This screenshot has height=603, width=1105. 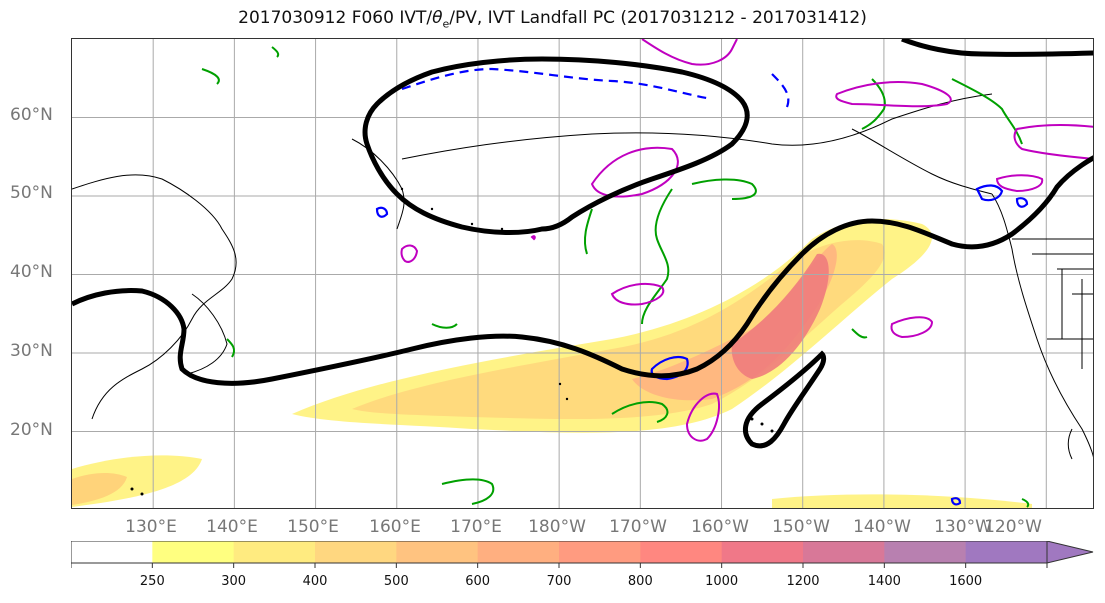 What do you see at coordinates (557, 527) in the screenshot?
I see `lon-label: 180°W` at bounding box center [557, 527].